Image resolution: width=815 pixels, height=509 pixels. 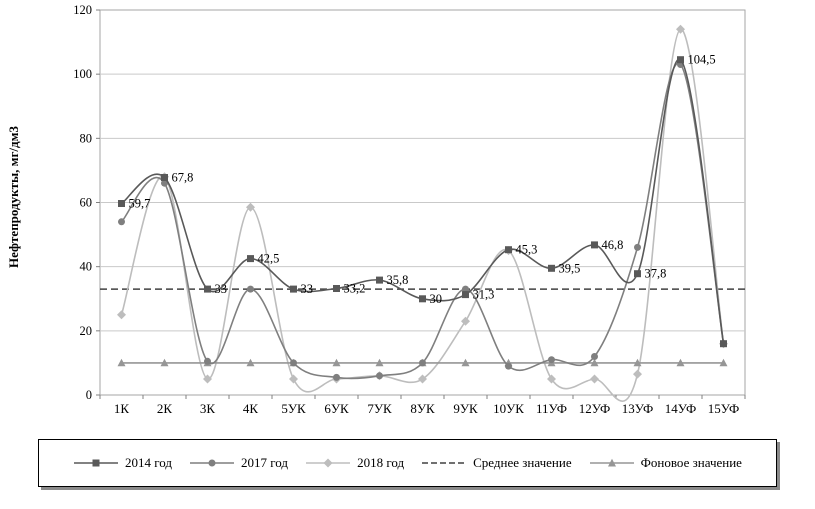 I want to click on data-label: 30, so click(x=436, y=299).